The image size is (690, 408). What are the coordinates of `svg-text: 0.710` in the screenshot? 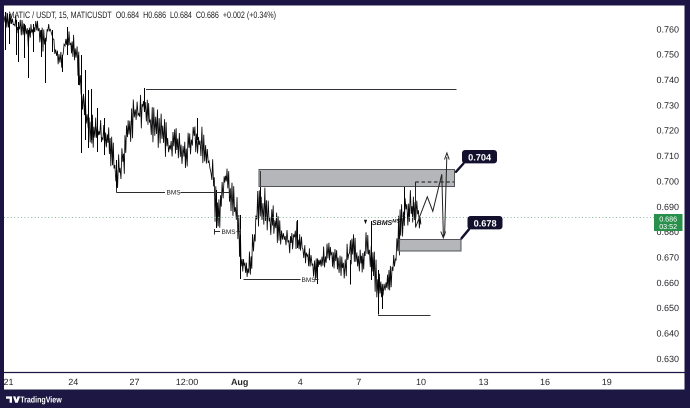 It's located at (667, 156).